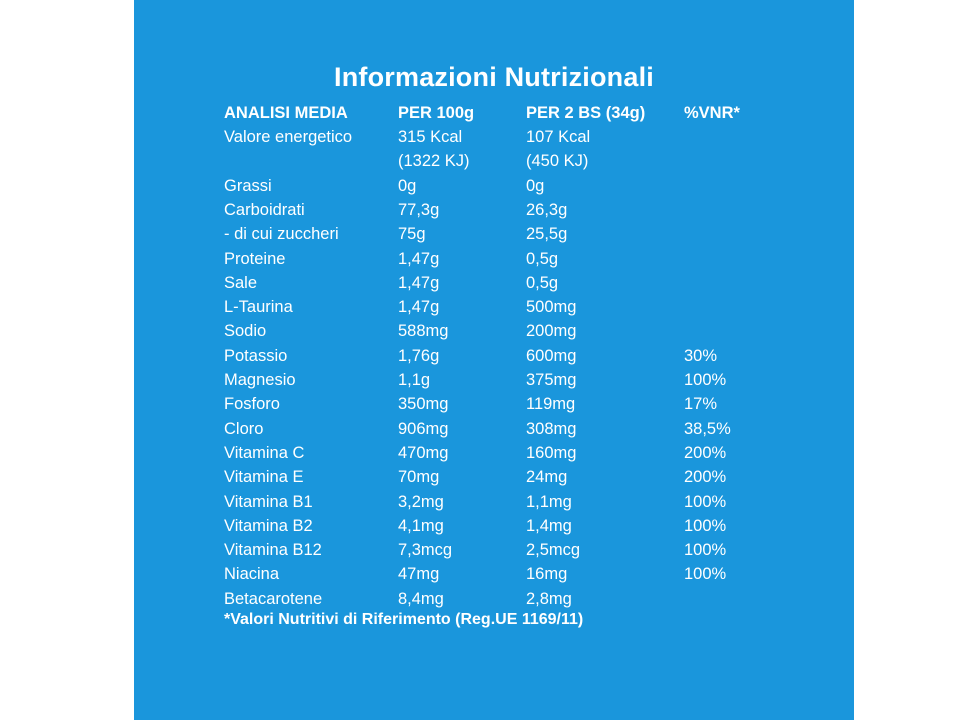 The height and width of the screenshot is (720, 960). Describe the element at coordinates (547, 209) in the screenshot. I see `value-per-2-bs: 26,3g` at that location.